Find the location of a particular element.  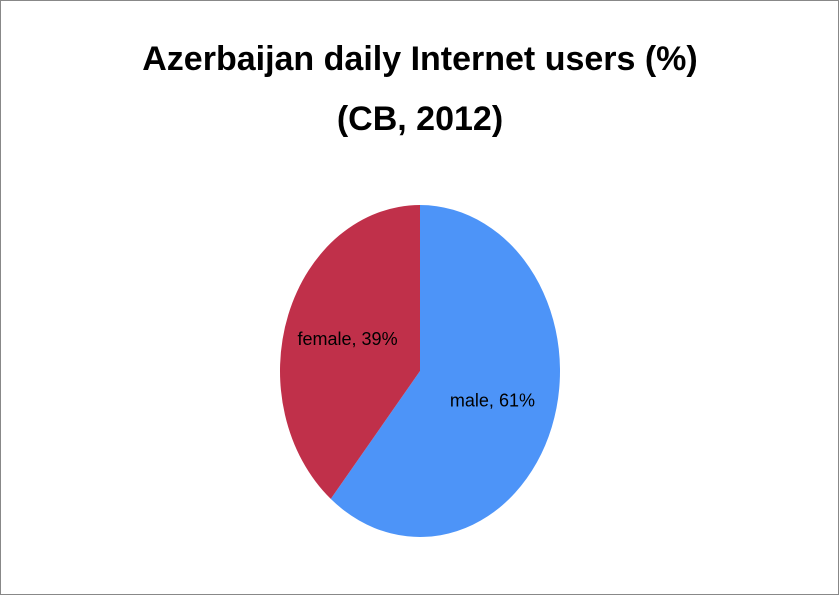

data-label: female, 39% is located at coordinates (348, 339).